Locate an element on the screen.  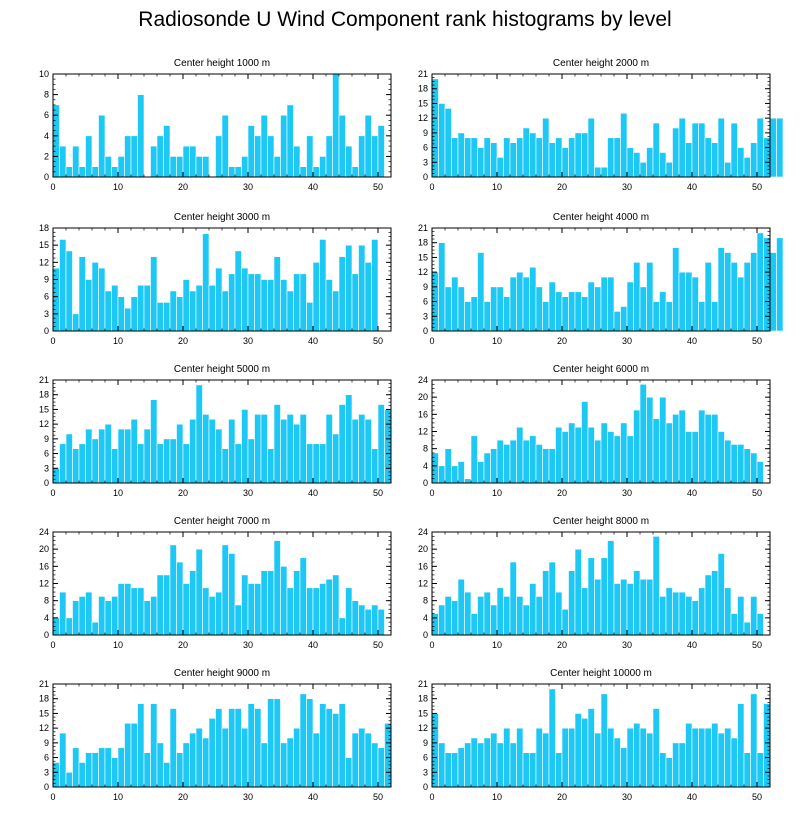
y-tick-label: 8 is located at coordinates (46, 95).